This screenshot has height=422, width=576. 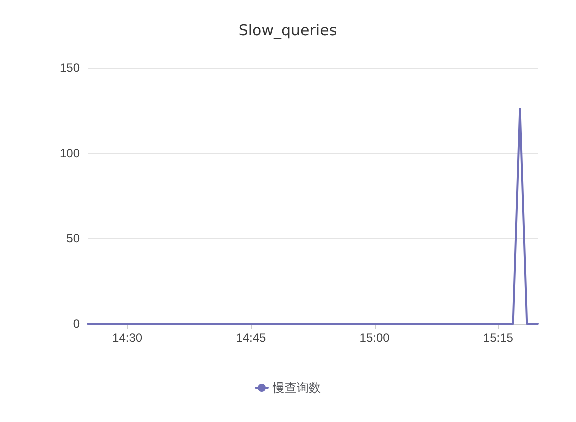 I want to click on x-tick-label: 14:45, so click(x=251, y=338).